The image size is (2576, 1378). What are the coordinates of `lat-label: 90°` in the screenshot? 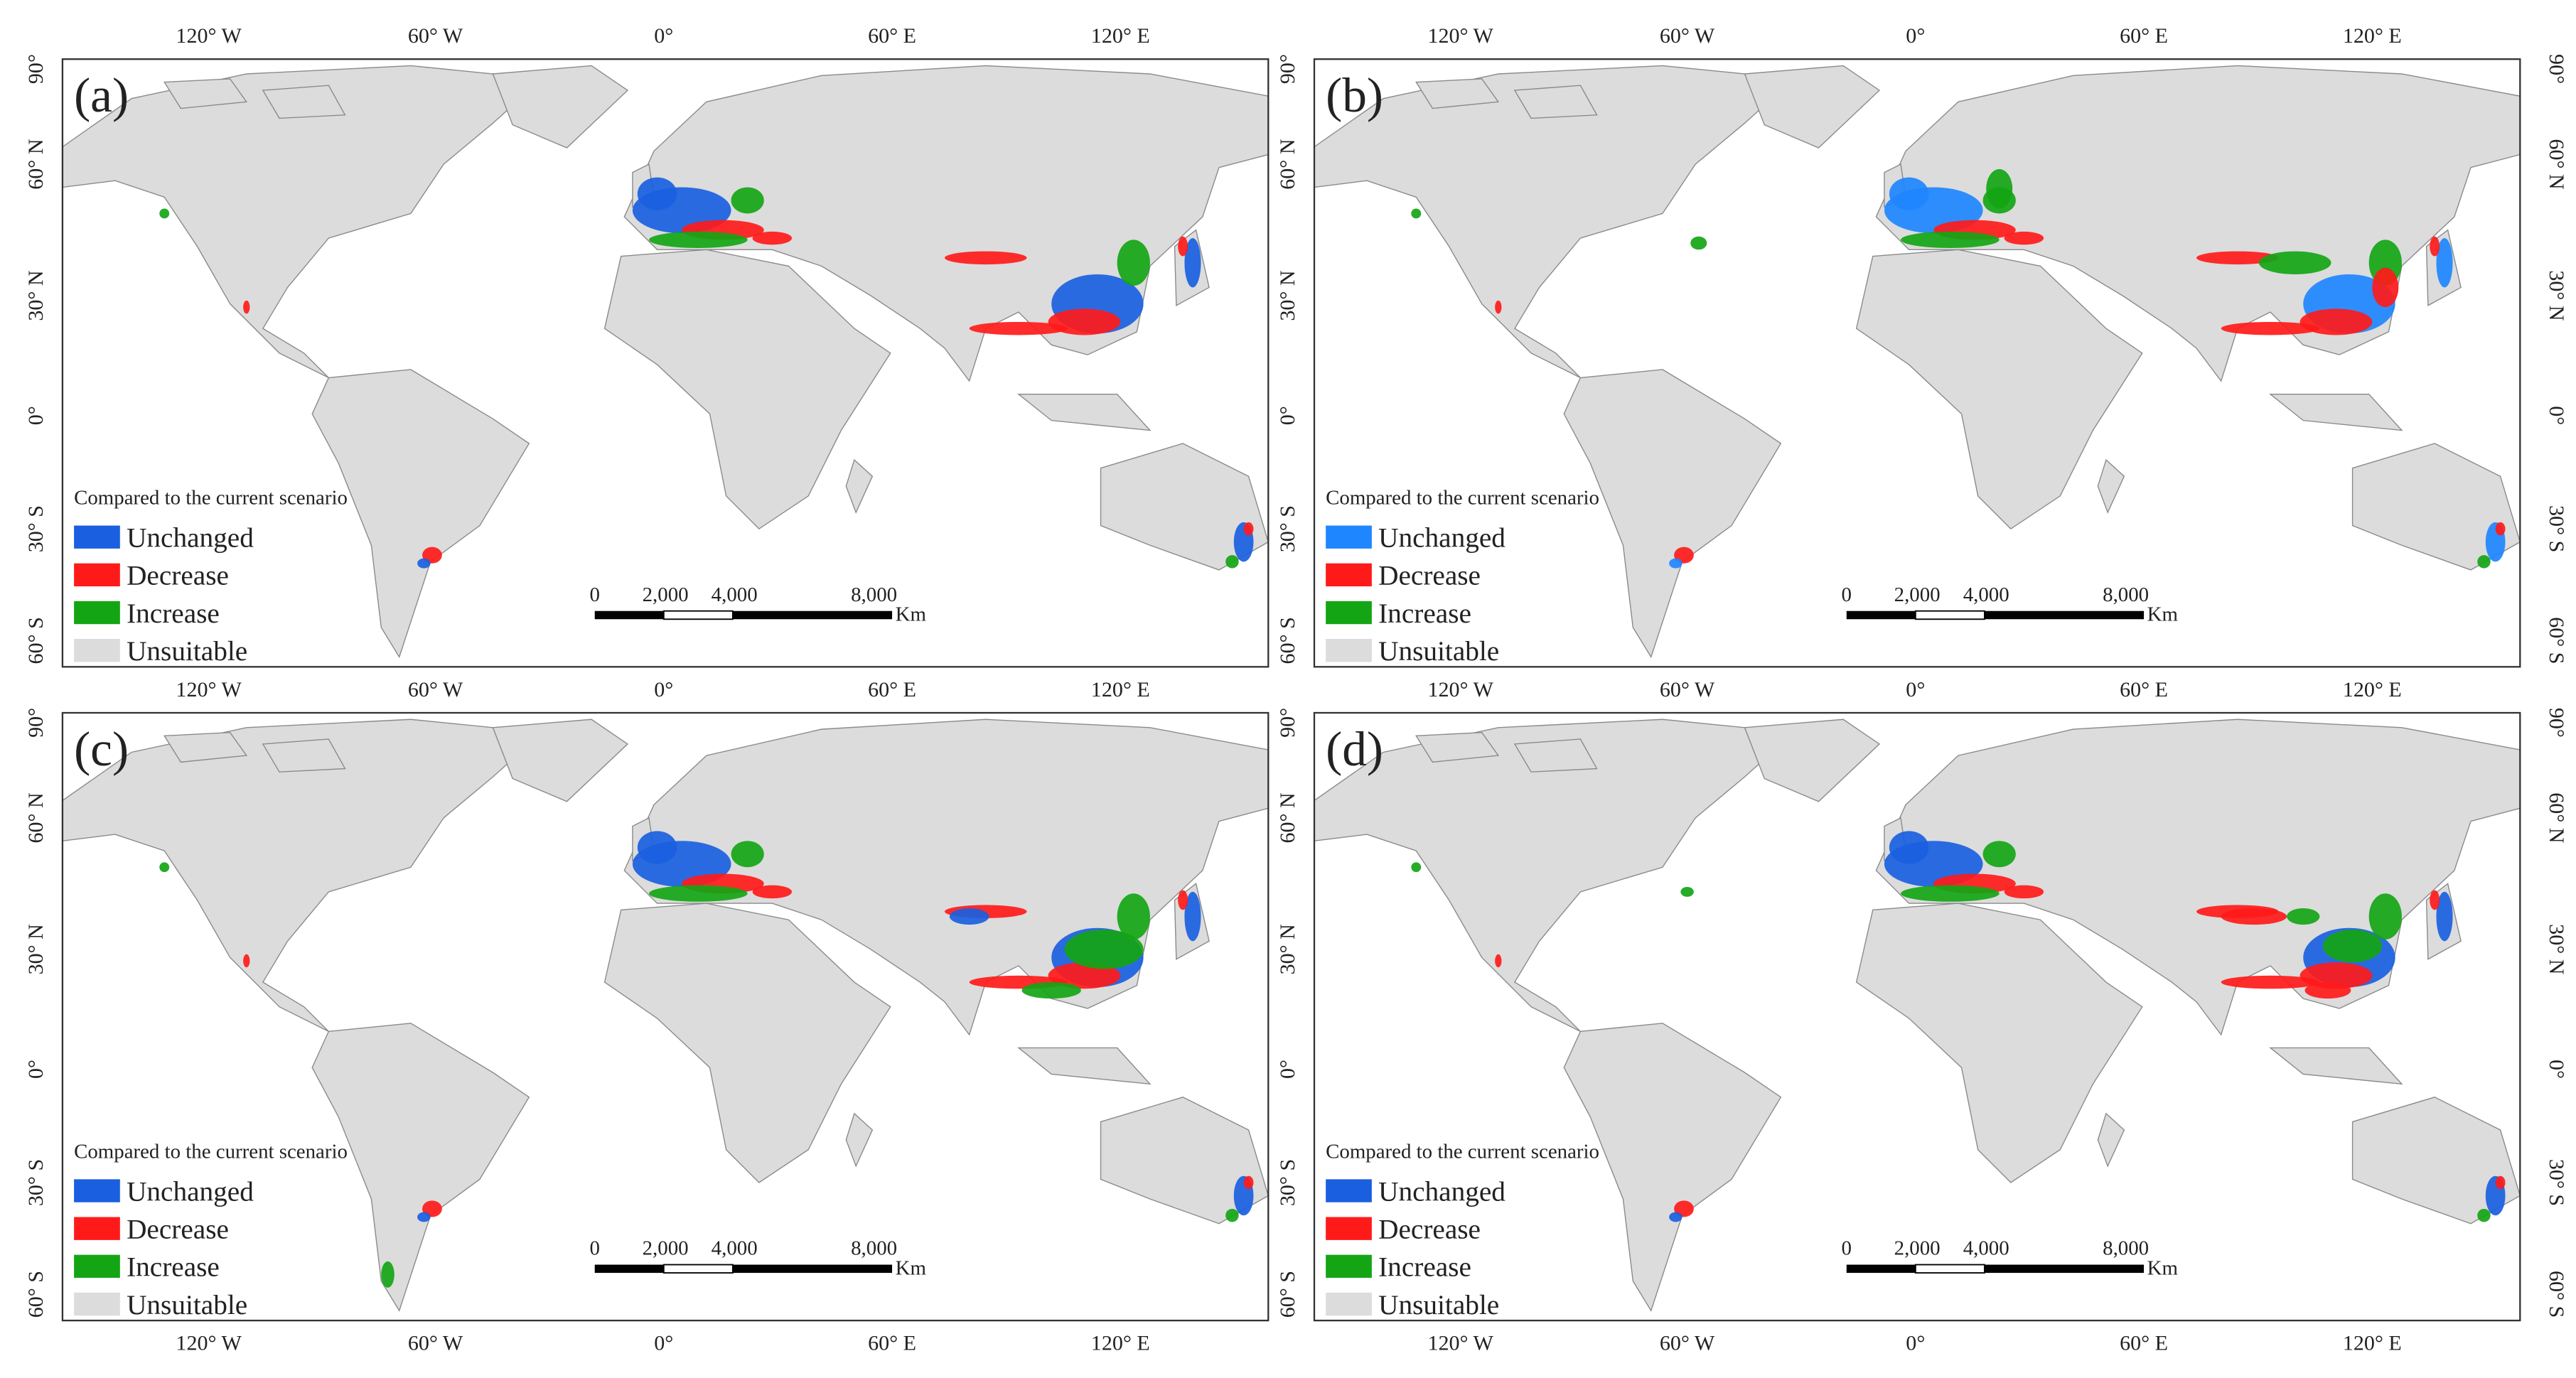 It's located at (36, 723).